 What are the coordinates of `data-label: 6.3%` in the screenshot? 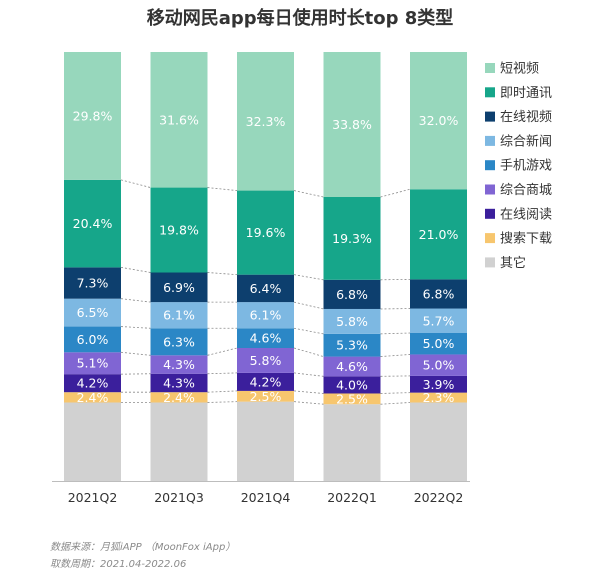 It's located at (179, 341).